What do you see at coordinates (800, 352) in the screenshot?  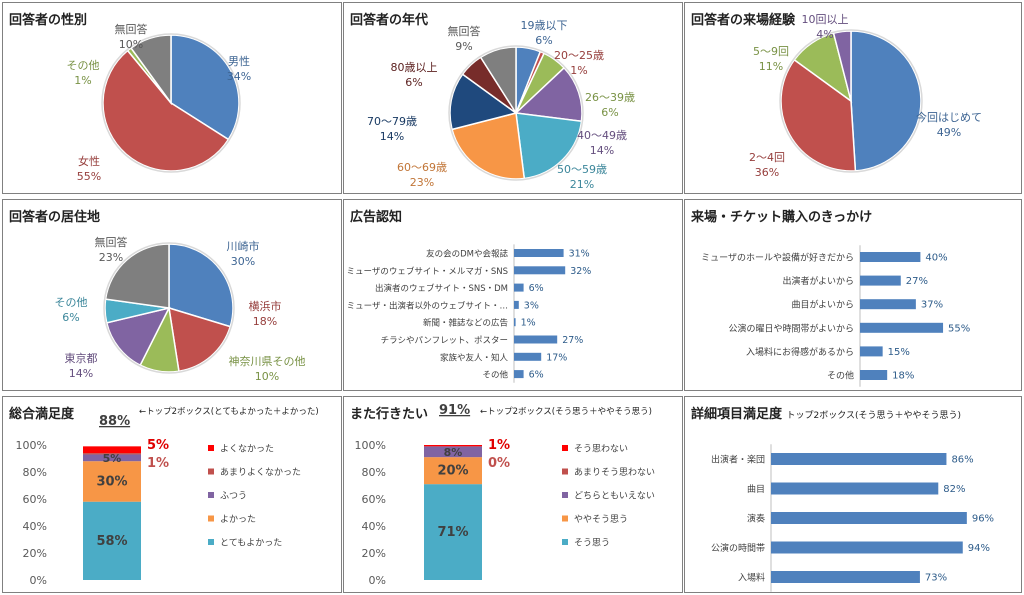 I see `trigger-category-4: 入場料にお得感があるから` at bounding box center [800, 352].